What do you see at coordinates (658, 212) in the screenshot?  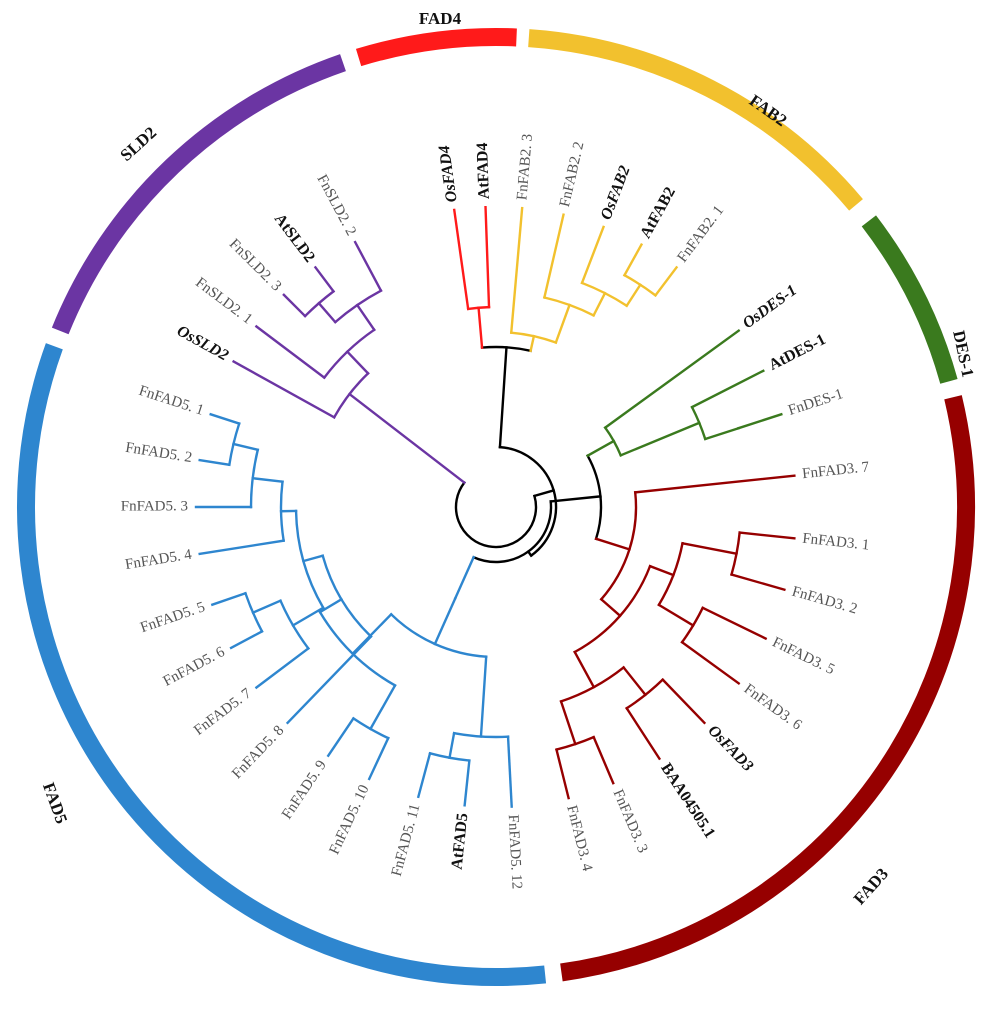 I see `leaf-label-atfab2: AtFAB2` at bounding box center [658, 212].